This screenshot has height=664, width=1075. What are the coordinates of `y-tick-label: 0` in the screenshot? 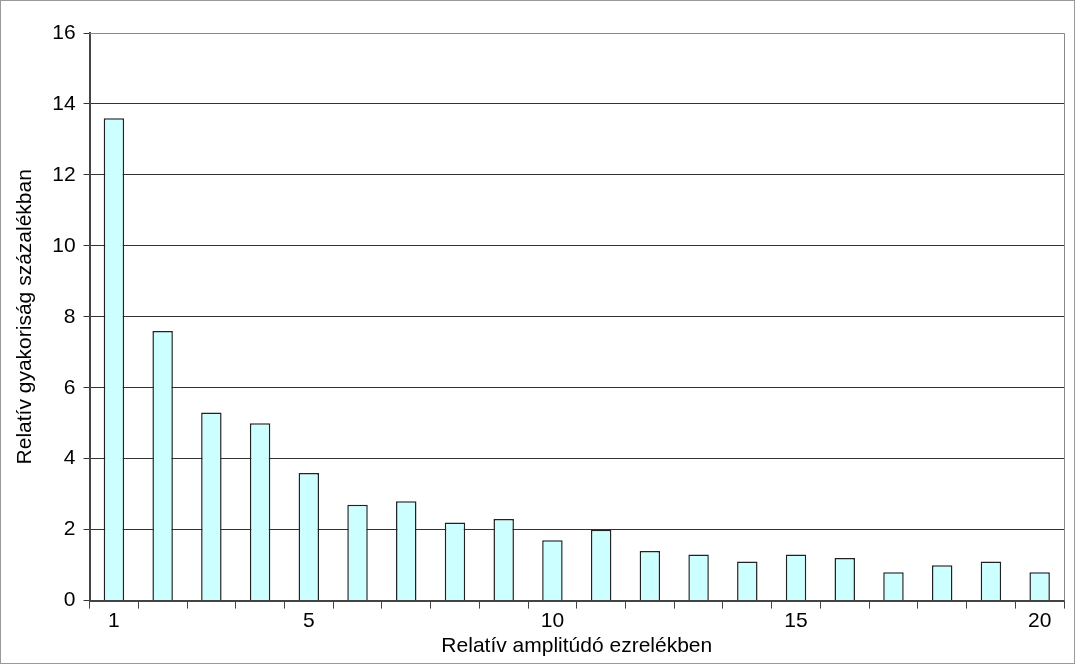 It's located at (69, 599).